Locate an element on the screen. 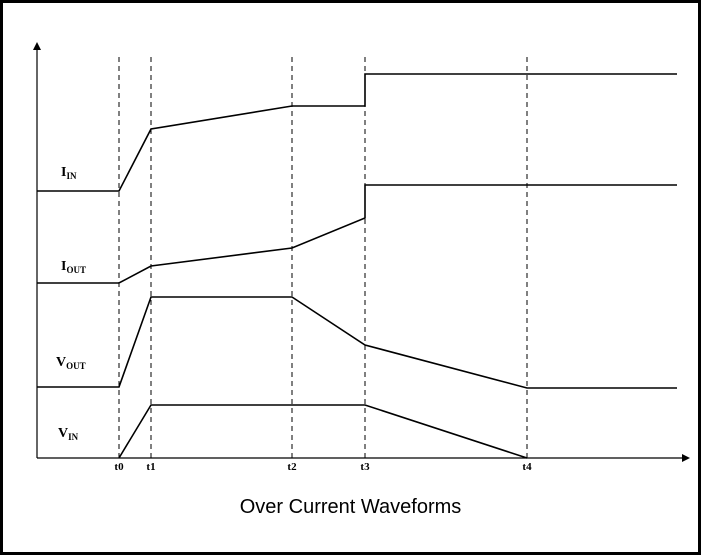  tick-label-t1: t1 is located at coordinates (150, 467).